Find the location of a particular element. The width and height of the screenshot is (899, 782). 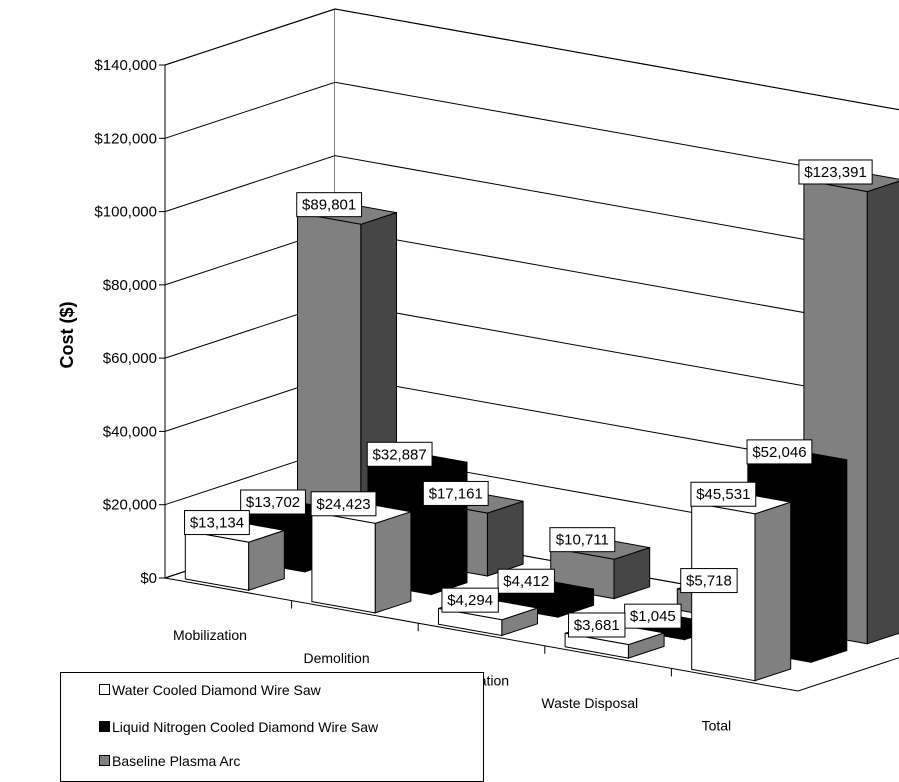

data-label-1-4: $52,046 is located at coordinates (779, 452).